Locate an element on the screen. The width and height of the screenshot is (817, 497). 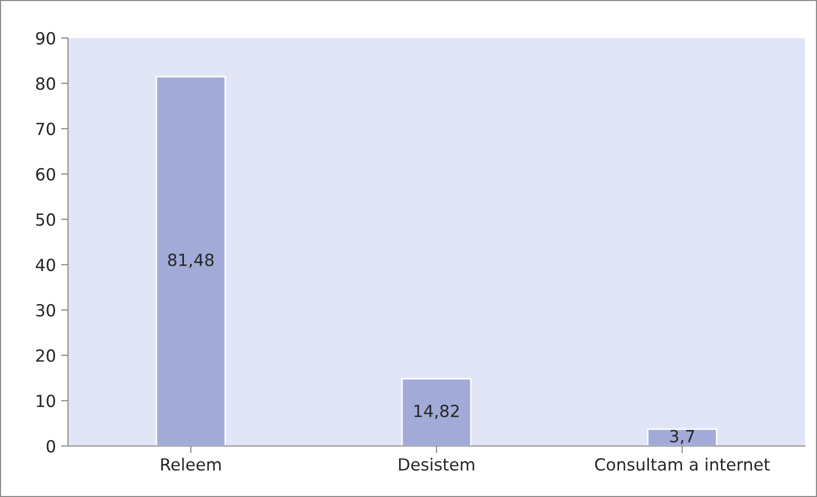
y-tick-label: 50 is located at coordinates (46, 219).